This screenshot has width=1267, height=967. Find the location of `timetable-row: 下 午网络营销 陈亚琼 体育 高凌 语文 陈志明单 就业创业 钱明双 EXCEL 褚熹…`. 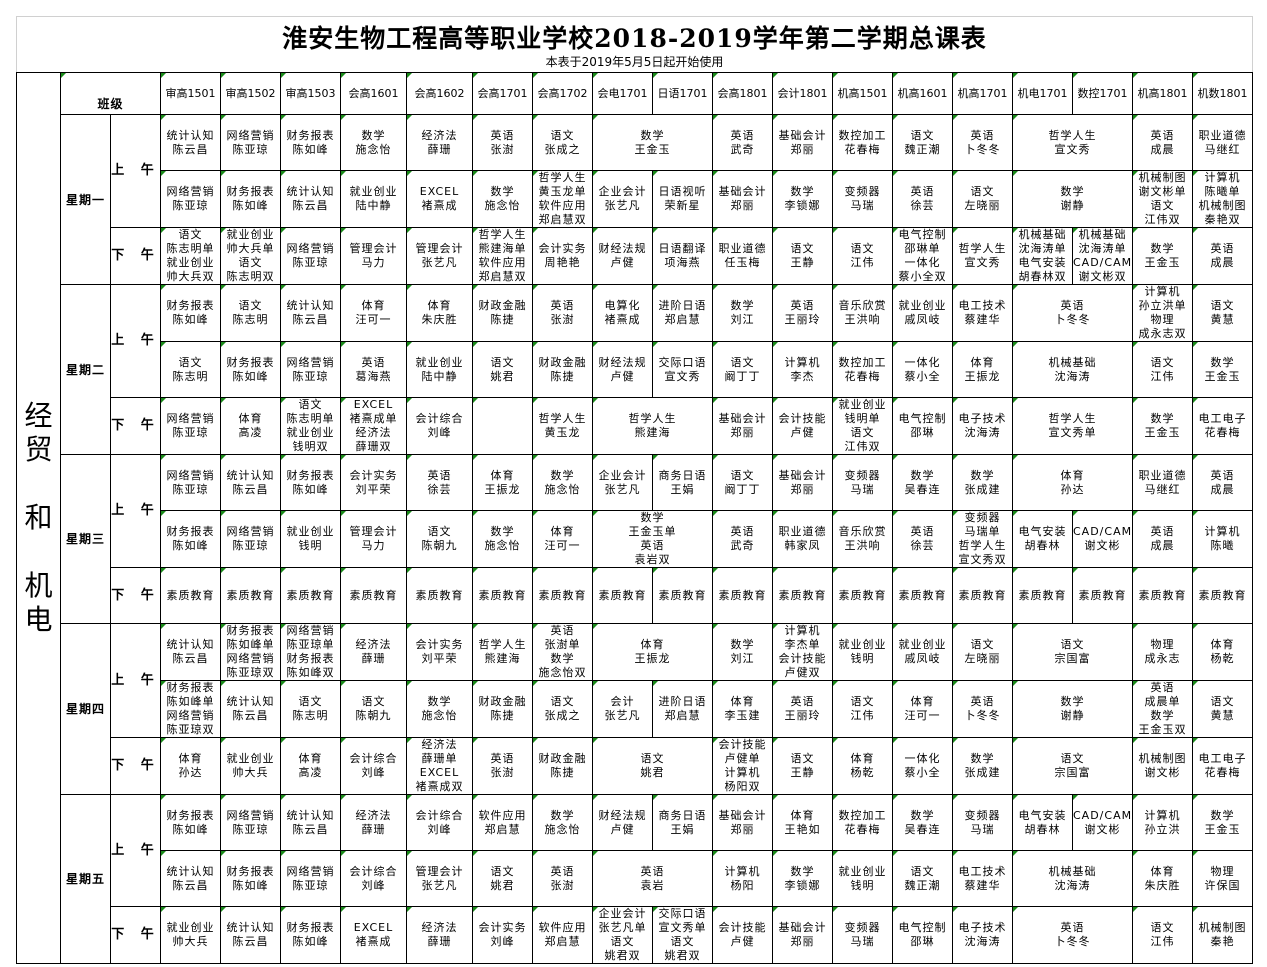

timetable-row: 下 午网络营销 陈亚琼 体育 高凌 语文 陈志明单 就业创业 钱明双 EXCEL 褚熹… is located at coordinates (635, 426).